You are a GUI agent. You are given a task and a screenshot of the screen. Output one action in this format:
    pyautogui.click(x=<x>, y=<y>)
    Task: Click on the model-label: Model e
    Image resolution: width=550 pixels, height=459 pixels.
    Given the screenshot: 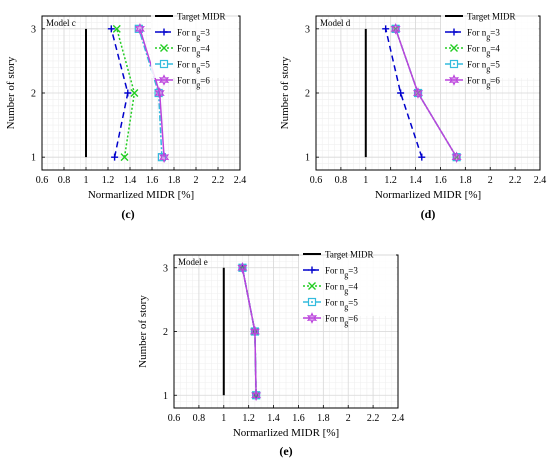 What is the action you would take?
    pyautogui.click(x=193, y=262)
    